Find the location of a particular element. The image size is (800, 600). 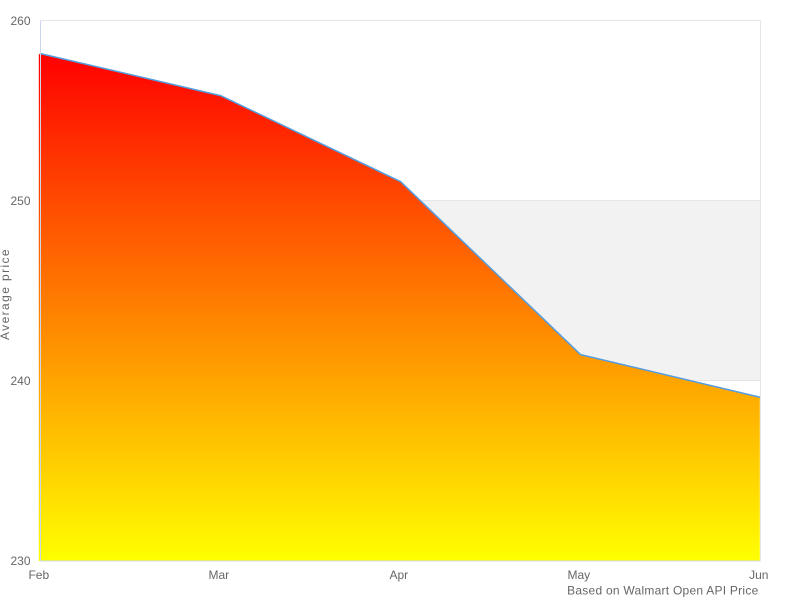

svg-text: 260 is located at coordinates (20, 21).